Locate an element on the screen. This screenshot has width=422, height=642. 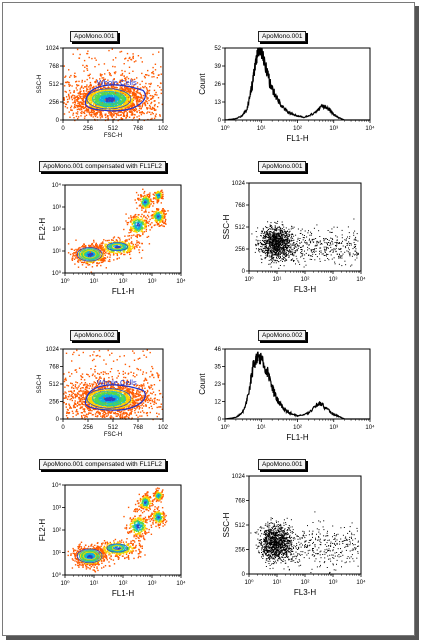
y-tick-label: 23 is located at coordinates (217, 385).